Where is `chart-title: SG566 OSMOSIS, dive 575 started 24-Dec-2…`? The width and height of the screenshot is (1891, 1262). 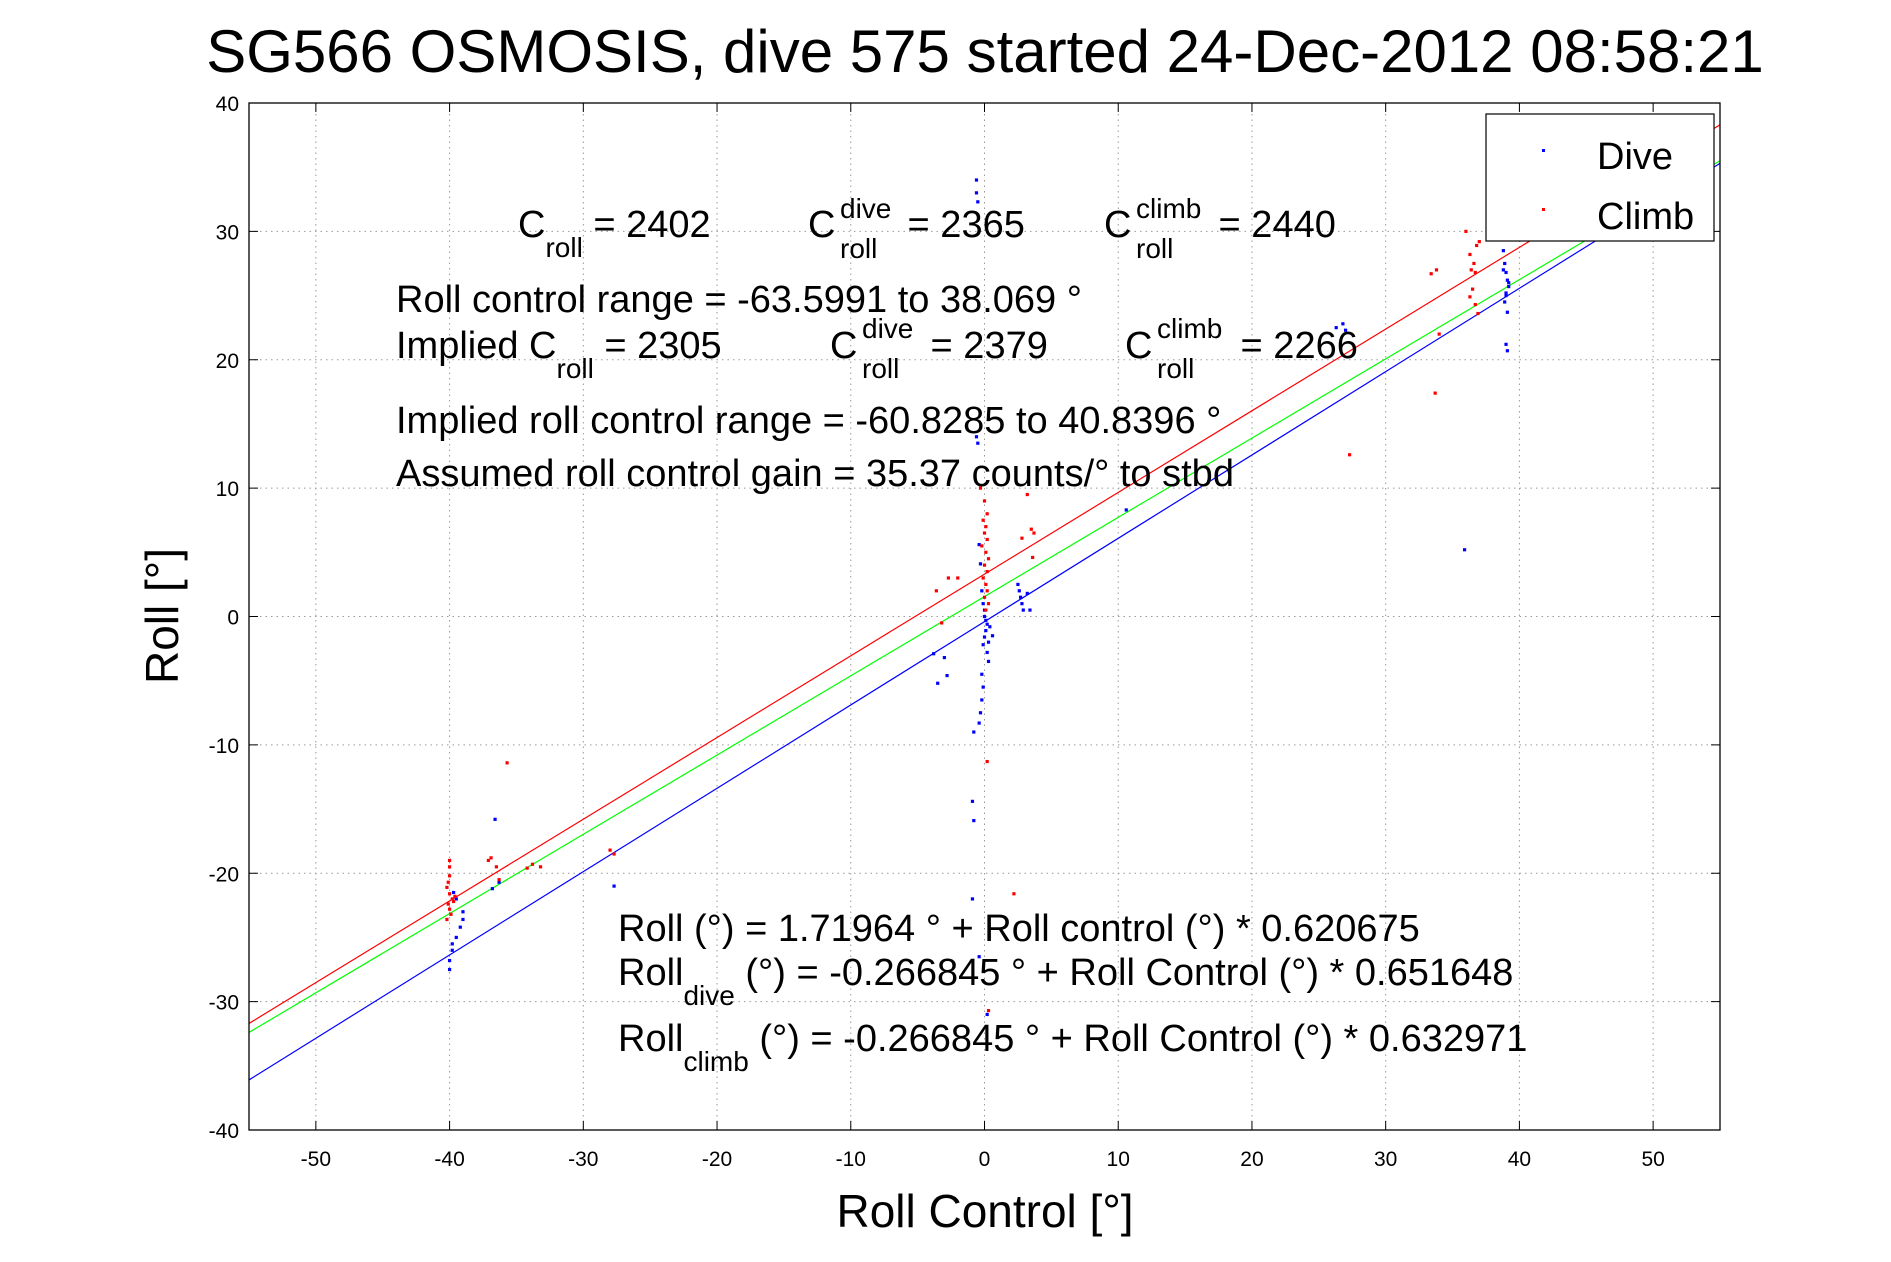
chart-title: SG566 OSMOSIS, dive 575 started 24-Dec-2… is located at coordinates (985, 51).